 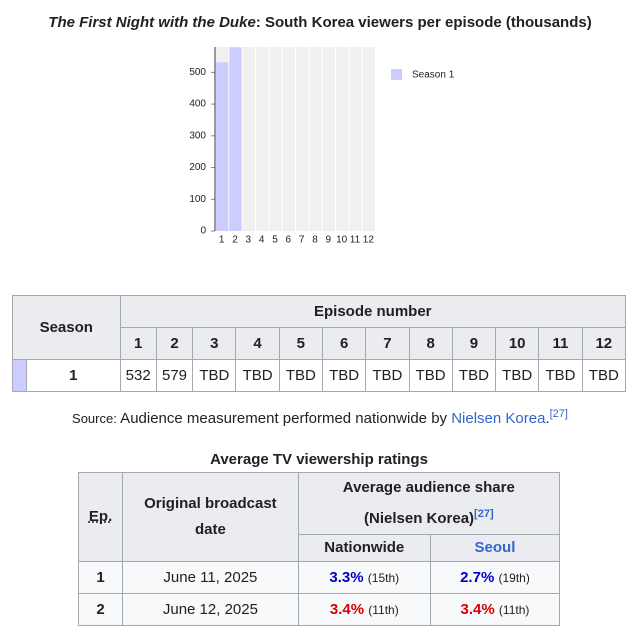 What do you see at coordinates (197, 167) in the screenshot?
I see `y-tick-label: 200` at bounding box center [197, 167].